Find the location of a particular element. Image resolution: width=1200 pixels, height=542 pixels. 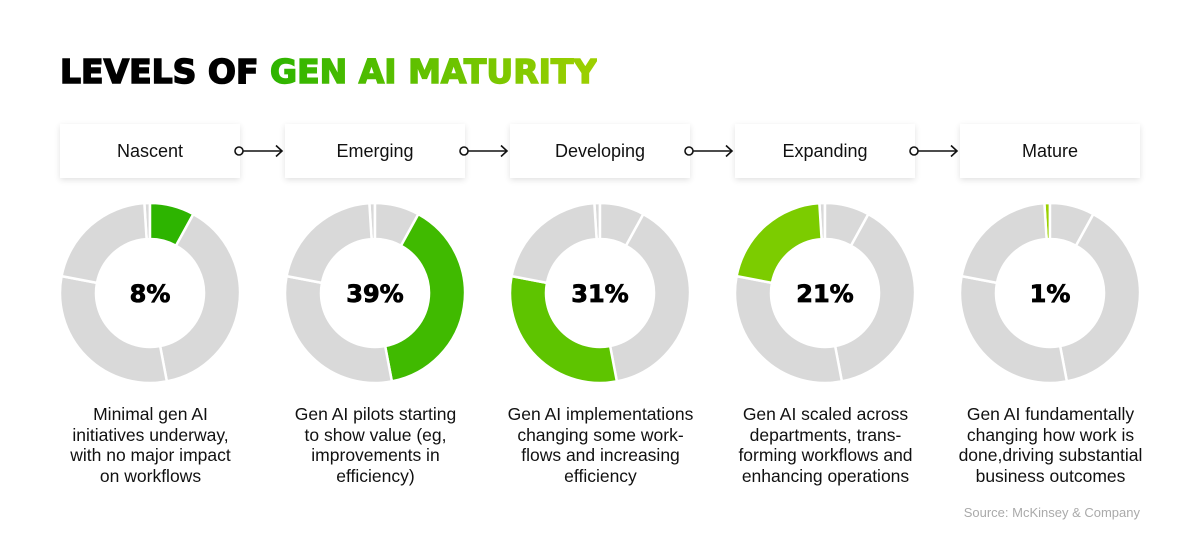

stage-label: Mature is located at coordinates (1050, 150).